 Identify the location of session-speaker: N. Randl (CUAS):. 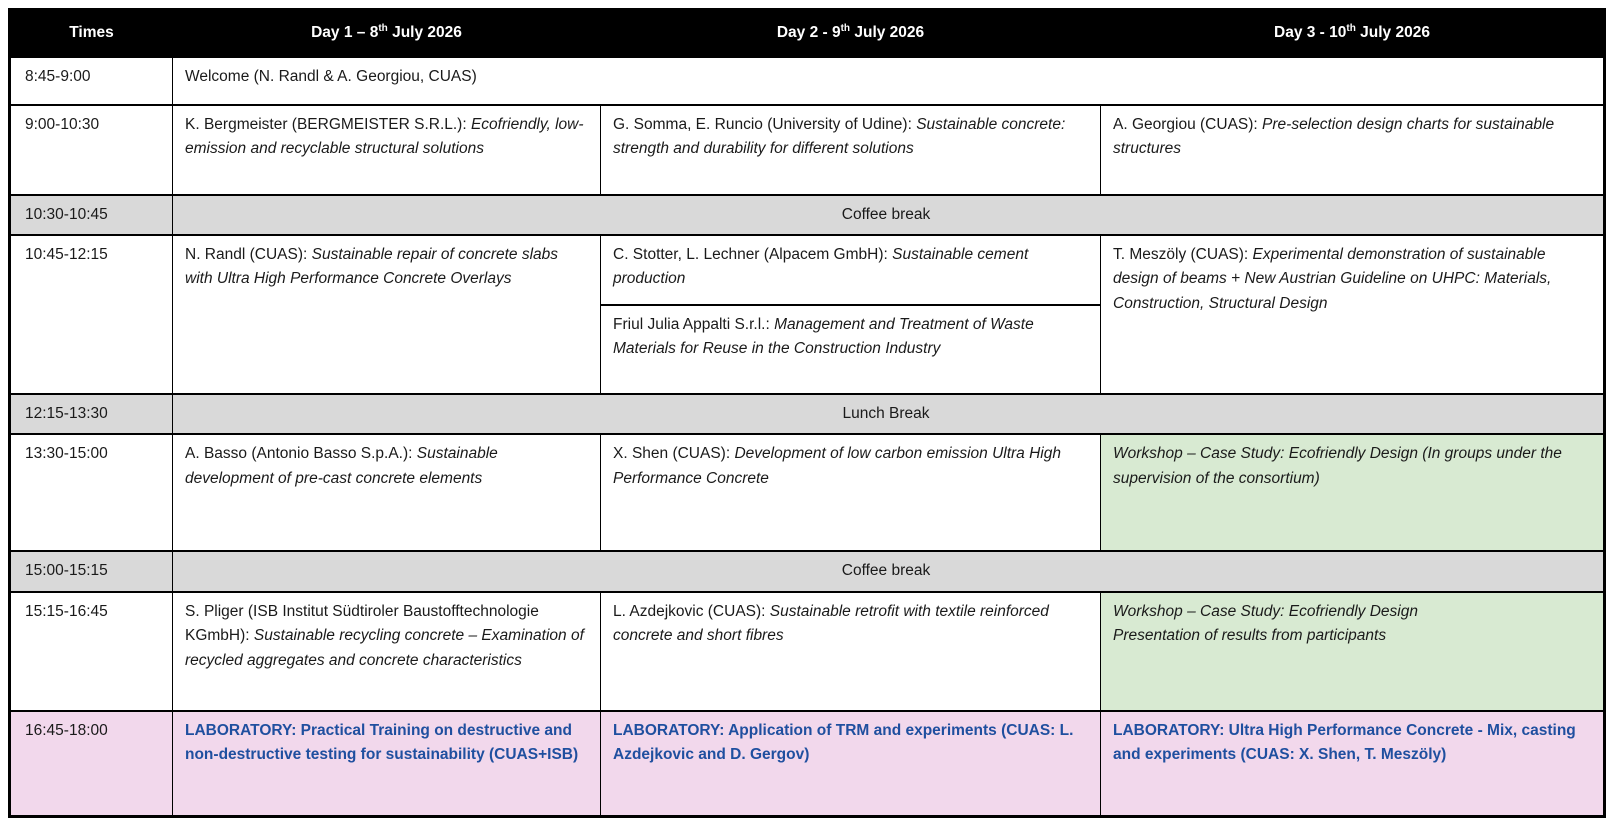
(248, 254).